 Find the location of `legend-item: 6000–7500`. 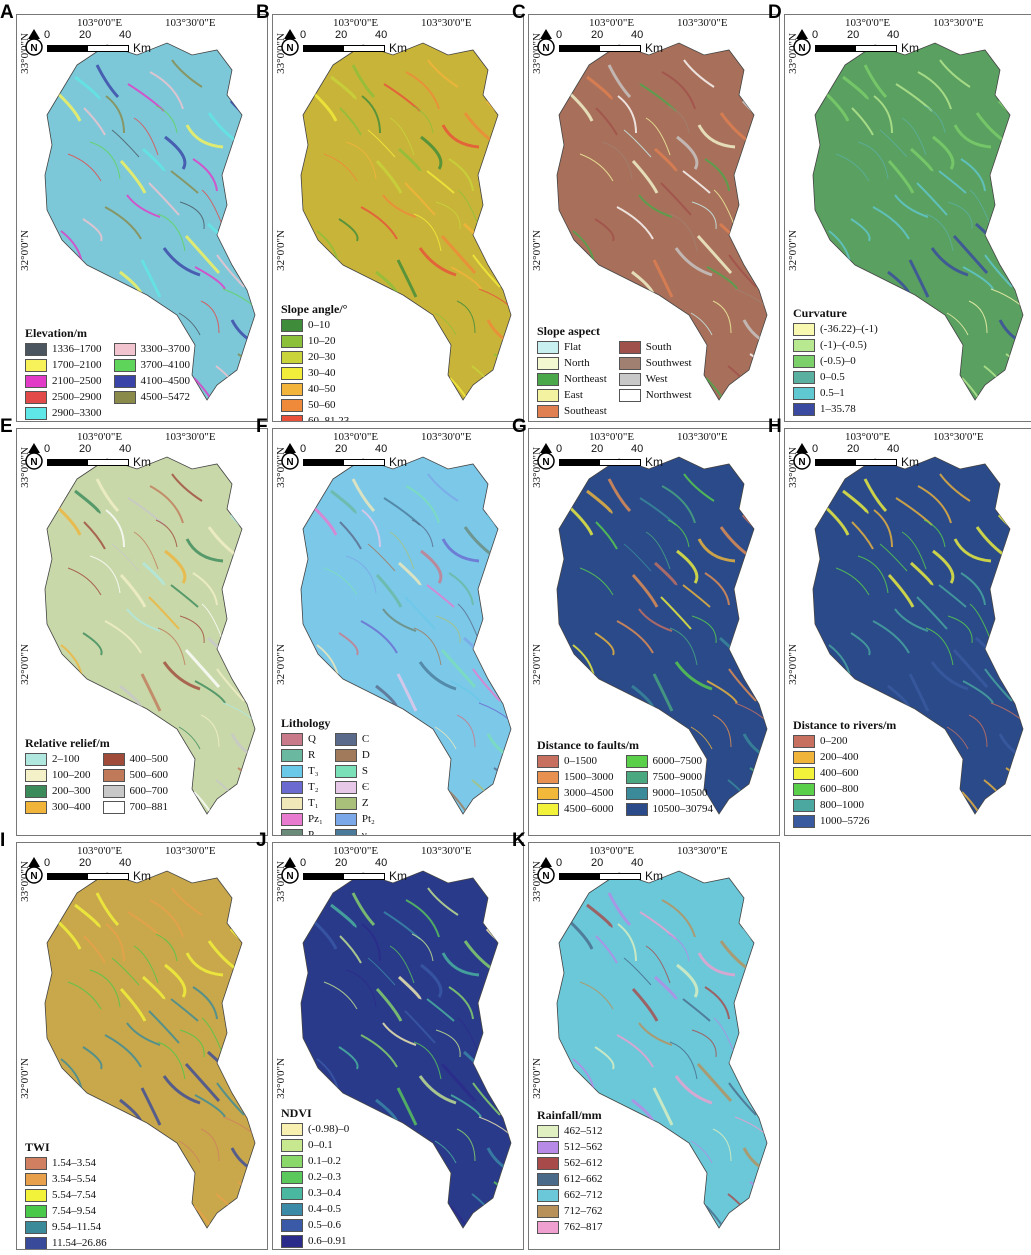

legend-item: 6000–7500 is located at coordinates (669, 761).